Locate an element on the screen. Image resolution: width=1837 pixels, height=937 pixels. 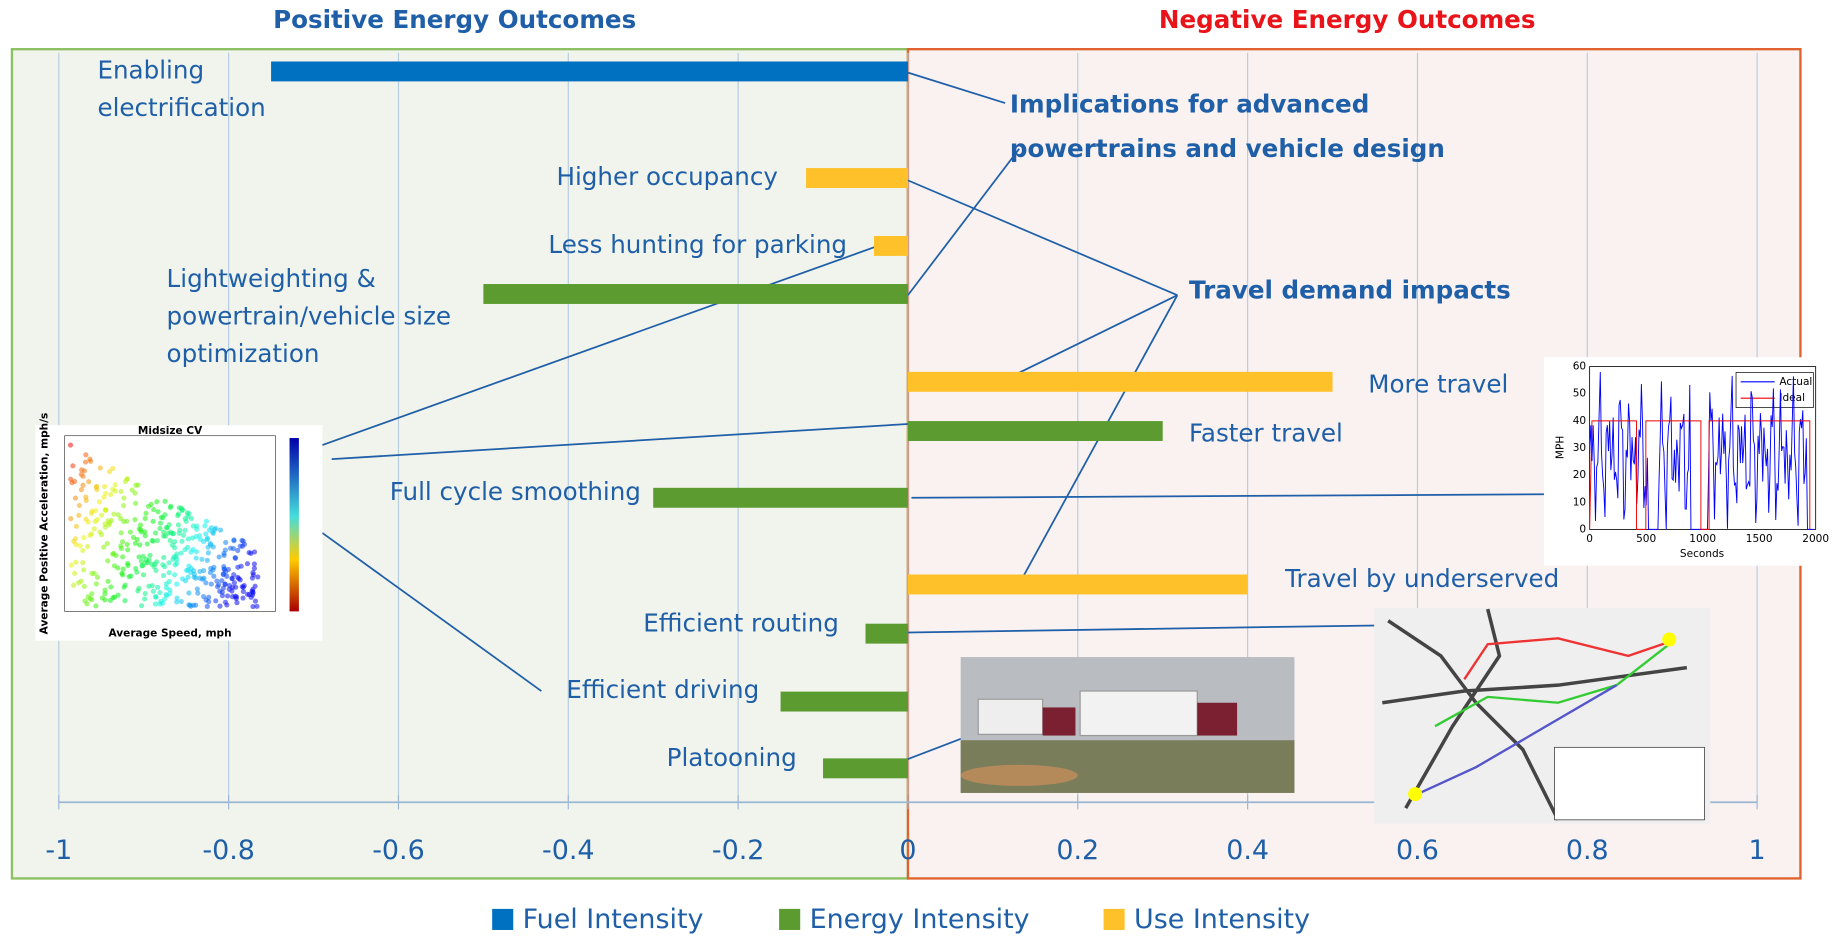
inset-y-tick: 20 is located at coordinates (1579, 475).